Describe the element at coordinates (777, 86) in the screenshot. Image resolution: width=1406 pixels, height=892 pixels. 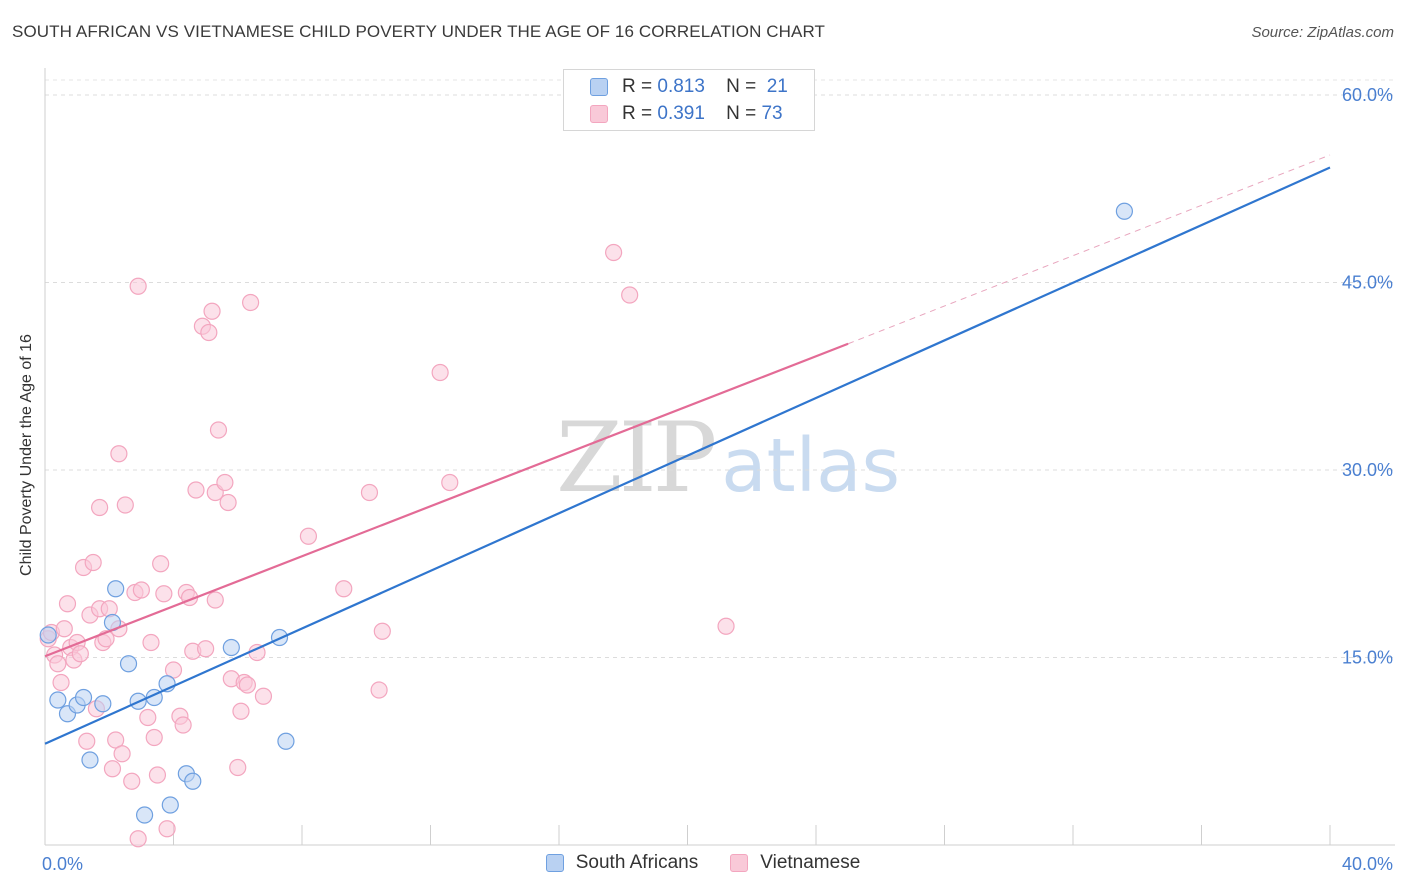
I see `legend-n-value: 21` at that location.